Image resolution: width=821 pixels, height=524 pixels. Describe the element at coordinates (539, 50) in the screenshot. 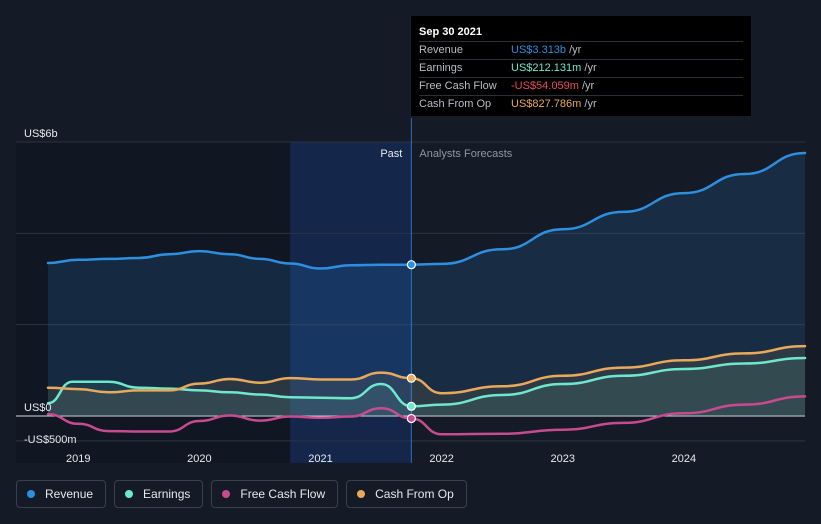

I see `tooltip-value-revenue: US$3.313b` at that location.